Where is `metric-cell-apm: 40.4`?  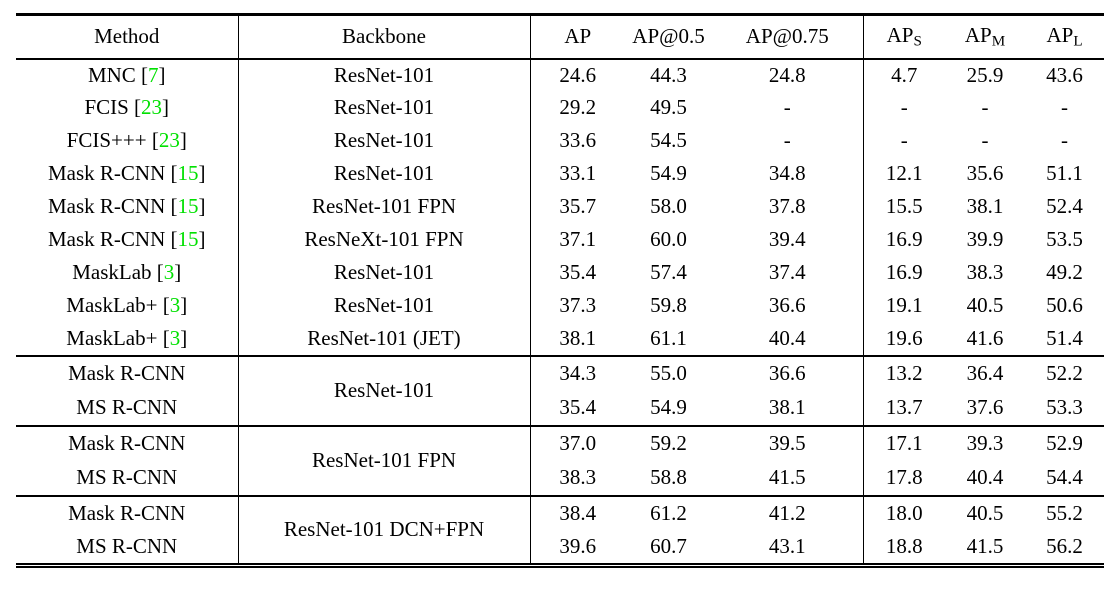
metric-cell-apm: 40.4 is located at coordinates (985, 476).